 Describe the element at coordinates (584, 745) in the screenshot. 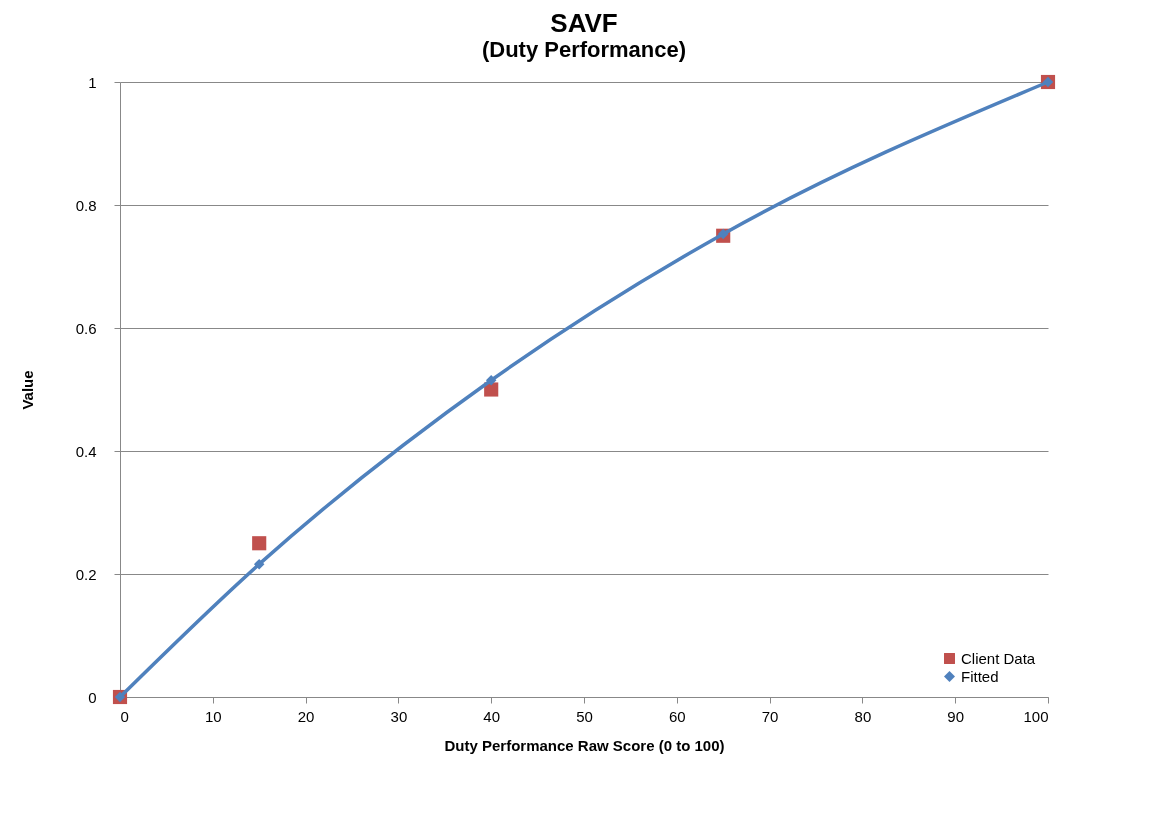

I see `x-axis-title: Duty Performance Raw Score (0 to 100)` at that location.